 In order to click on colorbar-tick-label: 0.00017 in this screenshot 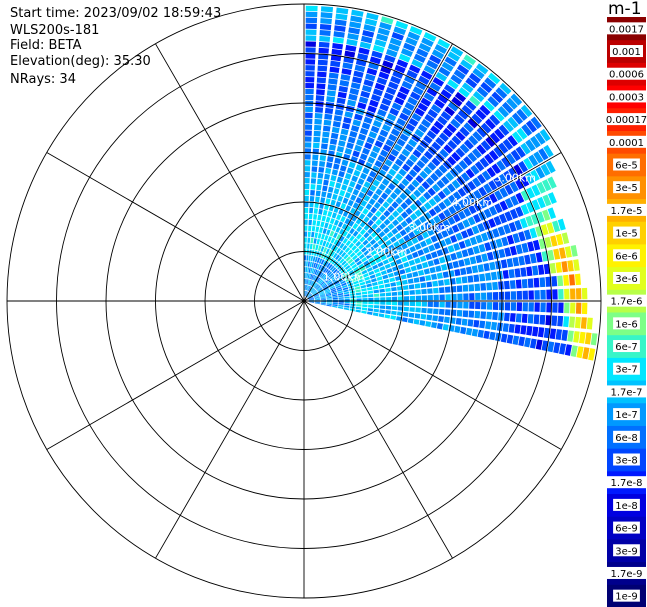, I will do `click(626, 120)`.